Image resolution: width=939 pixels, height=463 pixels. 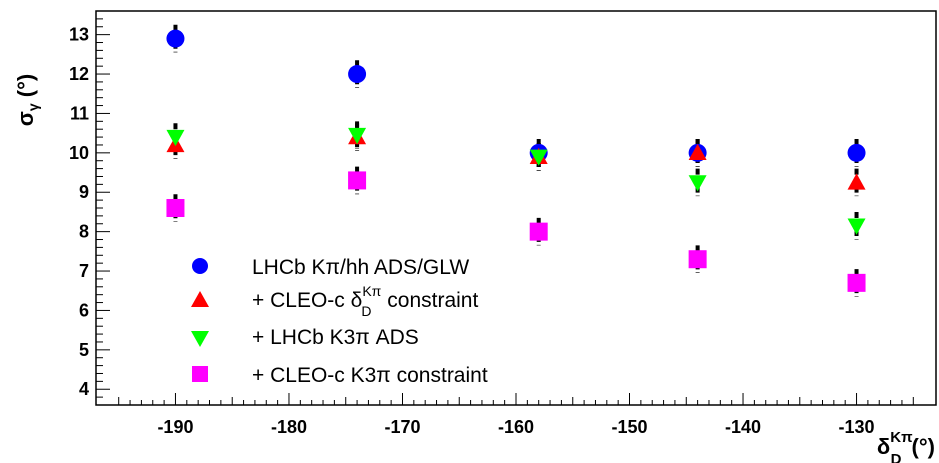 What do you see at coordinates (365, 301) in the screenshot?
I see `legend-label-1: + CLEO-c δKπ D constraint` at bounding box center [365, 301].